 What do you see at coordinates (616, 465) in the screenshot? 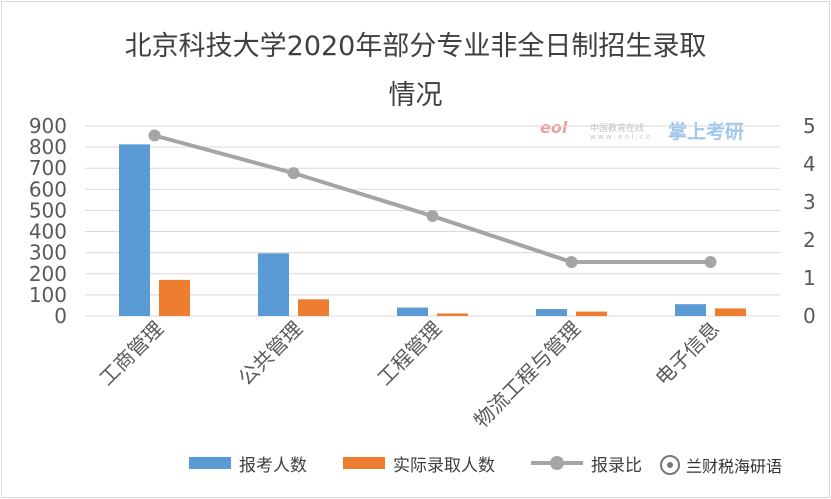
I see `legend-label: 报录比` at bounding box center [616, 465].